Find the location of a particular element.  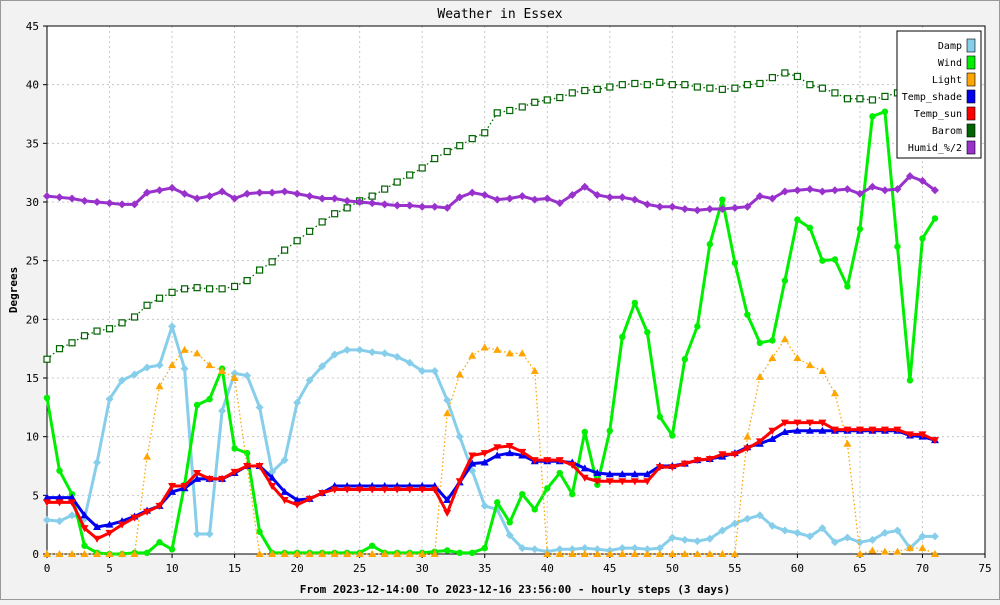

legend-label: Damp is located at coordinates (950, 46).